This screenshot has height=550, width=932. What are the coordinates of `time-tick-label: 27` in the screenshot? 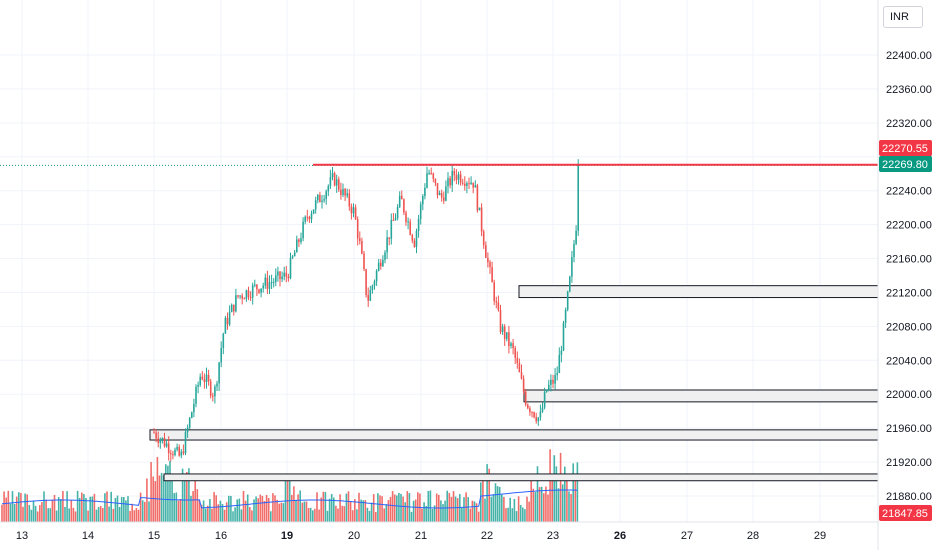 It's located at (687, 536).